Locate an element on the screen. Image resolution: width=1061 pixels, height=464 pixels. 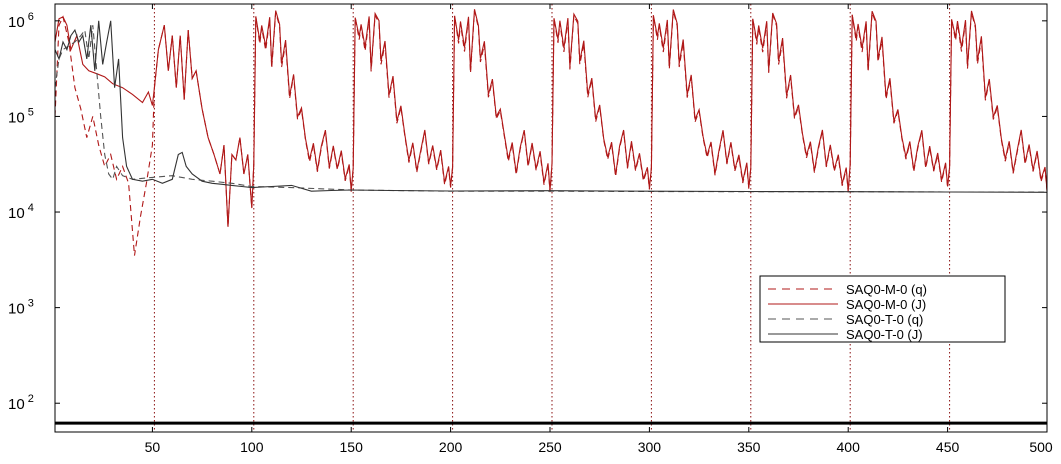
x-tick-label-100: 100 is located at coordinates (252, 447).